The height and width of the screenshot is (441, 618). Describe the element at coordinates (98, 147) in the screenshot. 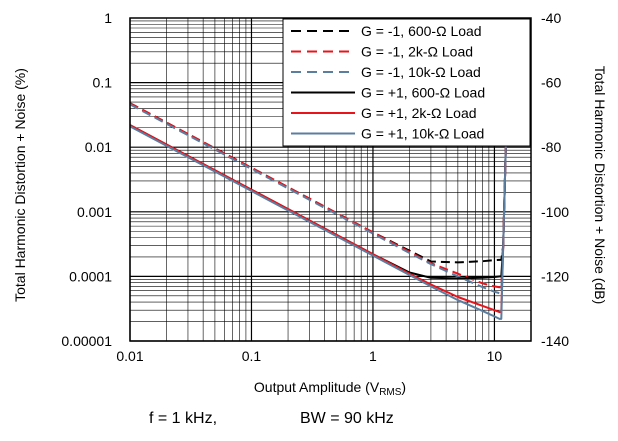

I see `y-tick-label: 0.01` at that location.